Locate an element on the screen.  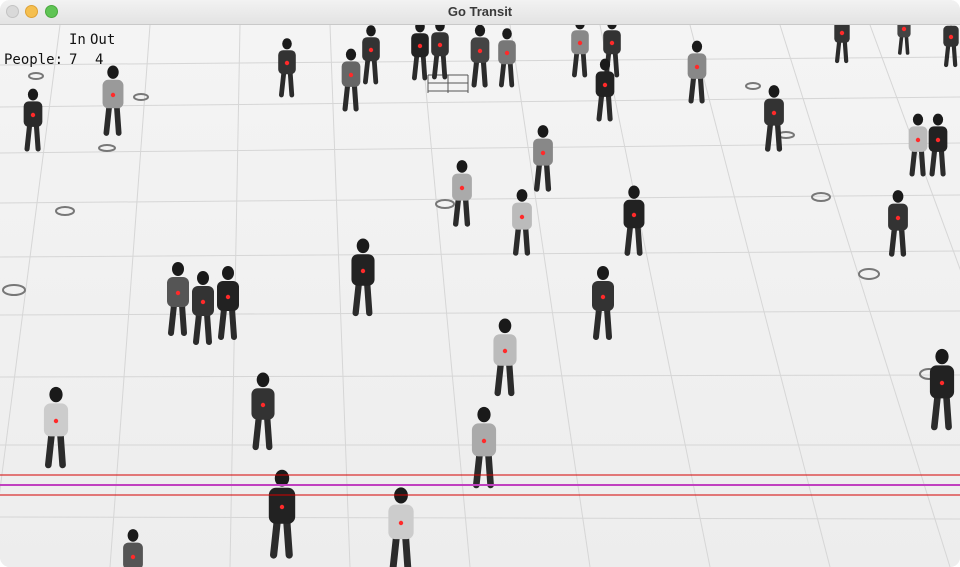
in-count: 7 is located at coordinates (73, 60).